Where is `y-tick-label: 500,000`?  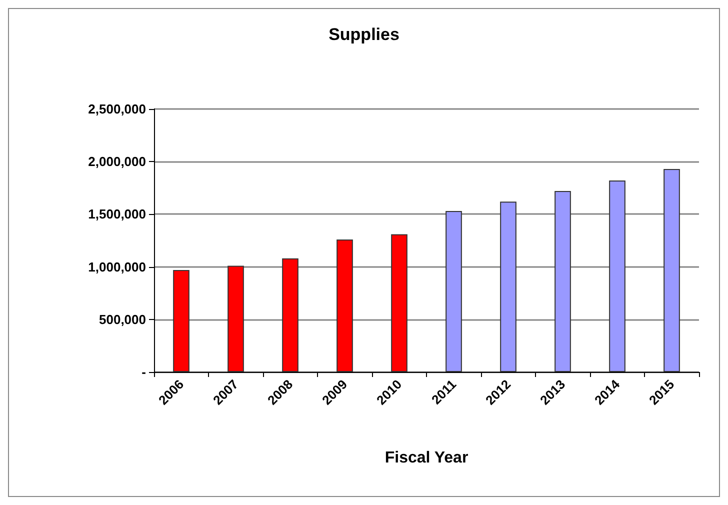
y-tick-label: 500,000 is located at coordinates (122, 319).